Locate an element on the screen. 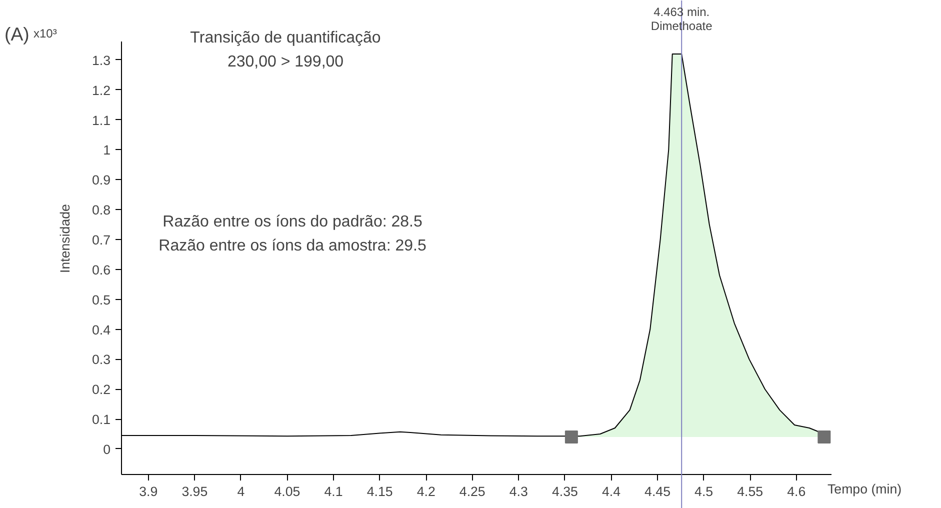 The image size is (941, 508). text: x10³ is located at coordinates (45, 33).